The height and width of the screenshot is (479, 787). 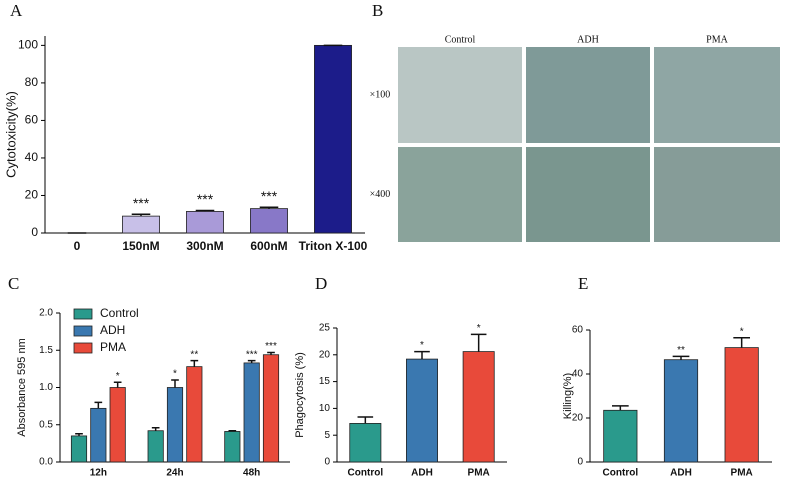 What do you see at coordinates (321, 283) in the screenshot?
I see `panel-letter: D` at bounding box center [321, 283].